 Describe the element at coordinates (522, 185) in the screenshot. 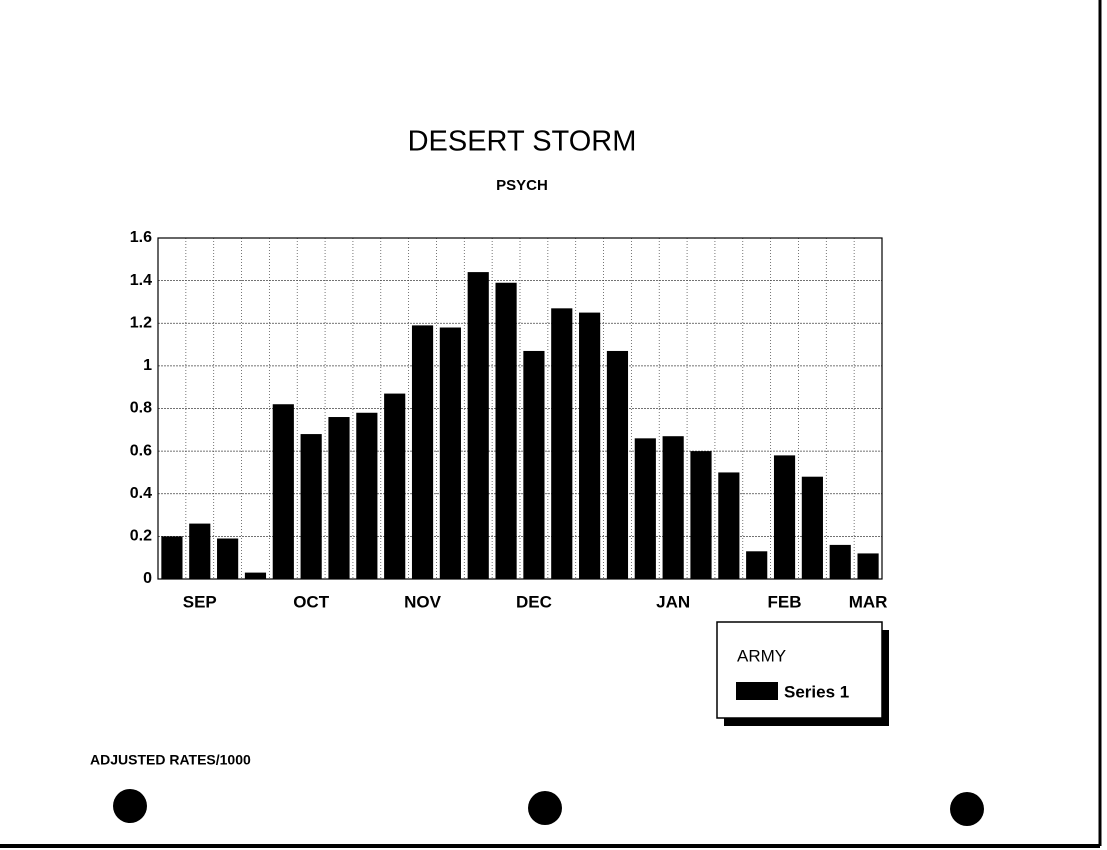

I see `chart-subtitle: PSYCH` at that location.